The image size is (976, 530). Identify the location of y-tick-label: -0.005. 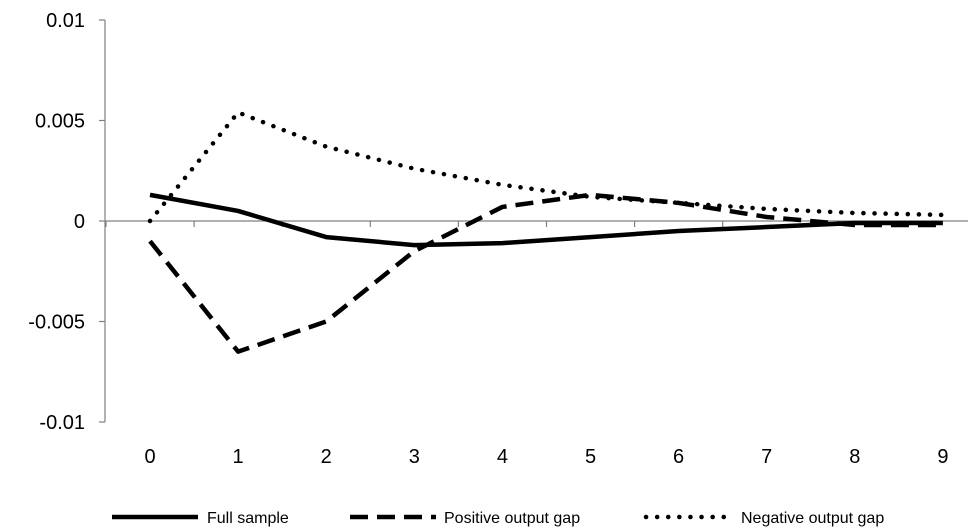
(56, 323).